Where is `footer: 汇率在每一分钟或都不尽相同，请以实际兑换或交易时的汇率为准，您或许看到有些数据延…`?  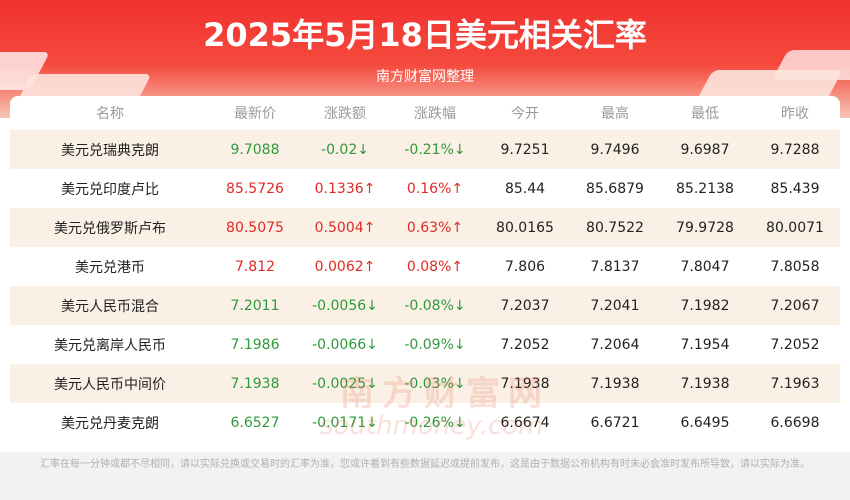 footer: 汇率在每一分钟或都不尽相同，请以实际兑换或交易时的汇率为准，您或许看到有些数据延… is located at coordinates (425, 476).